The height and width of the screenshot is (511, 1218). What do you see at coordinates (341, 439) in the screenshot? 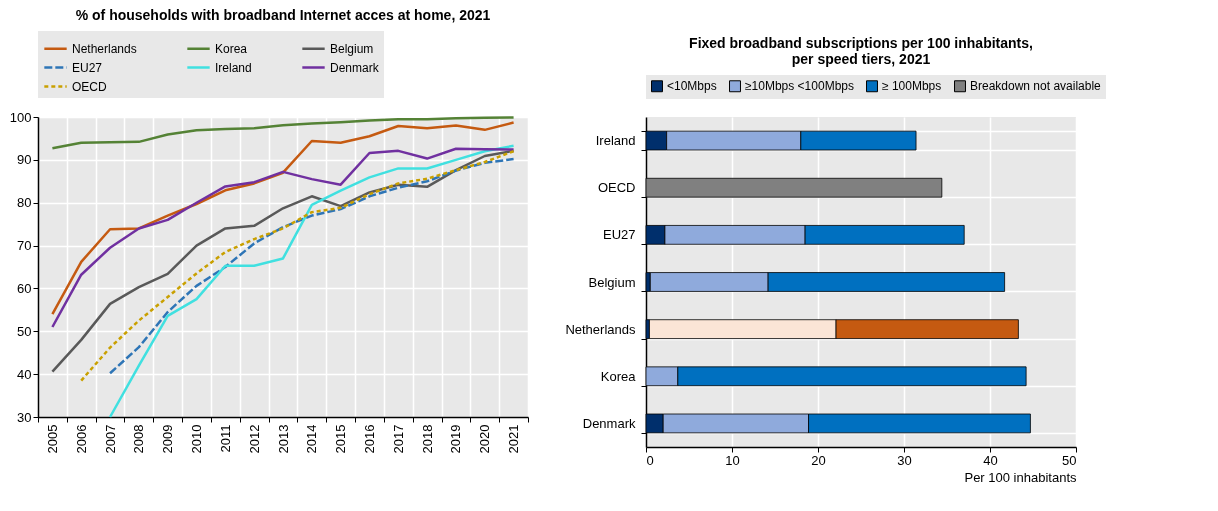
I see `x-tick-label: 2015` at bounding box center [341, 439].